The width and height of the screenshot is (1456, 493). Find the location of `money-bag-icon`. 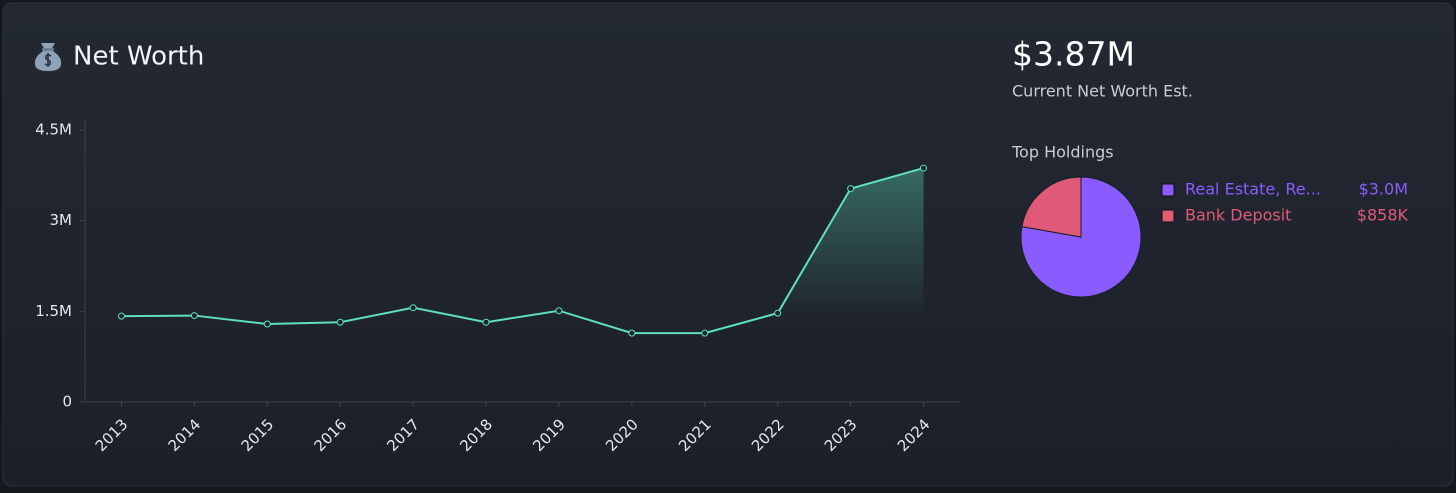

money-bag-icon is located at coordinates (48, 57).